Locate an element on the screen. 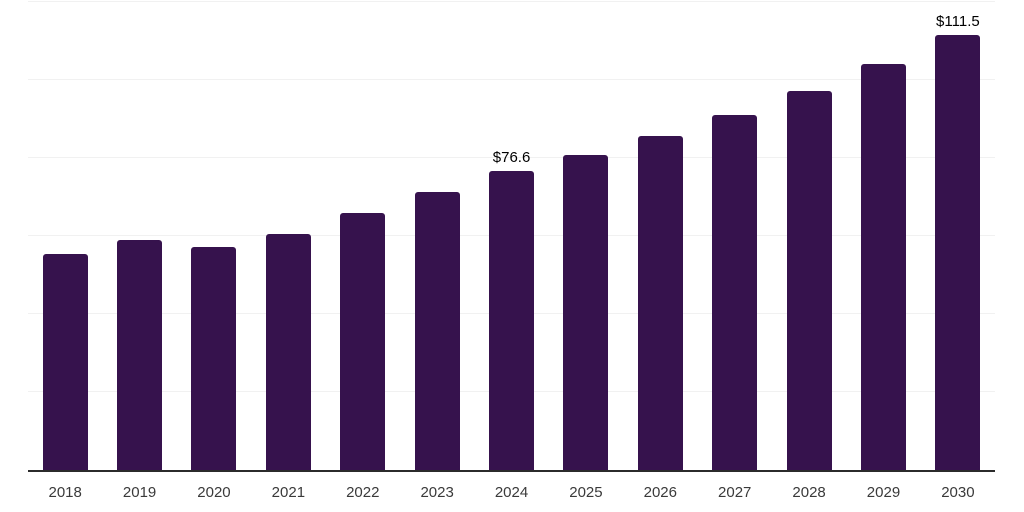 Image resolution: width=1024 pixels, height=512 pixels. bar-column-2026 is located at coordinates (660, 236).